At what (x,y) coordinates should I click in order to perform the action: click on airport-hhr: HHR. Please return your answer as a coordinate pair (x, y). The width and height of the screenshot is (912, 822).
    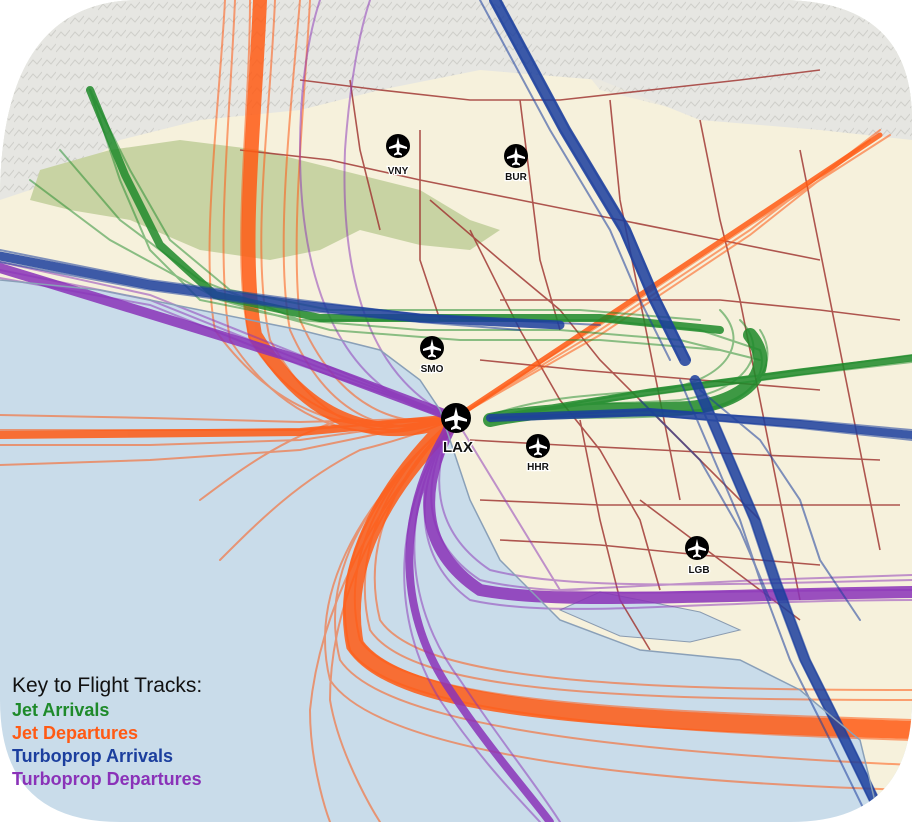
    Looking at the image, I should click on (538, 454).